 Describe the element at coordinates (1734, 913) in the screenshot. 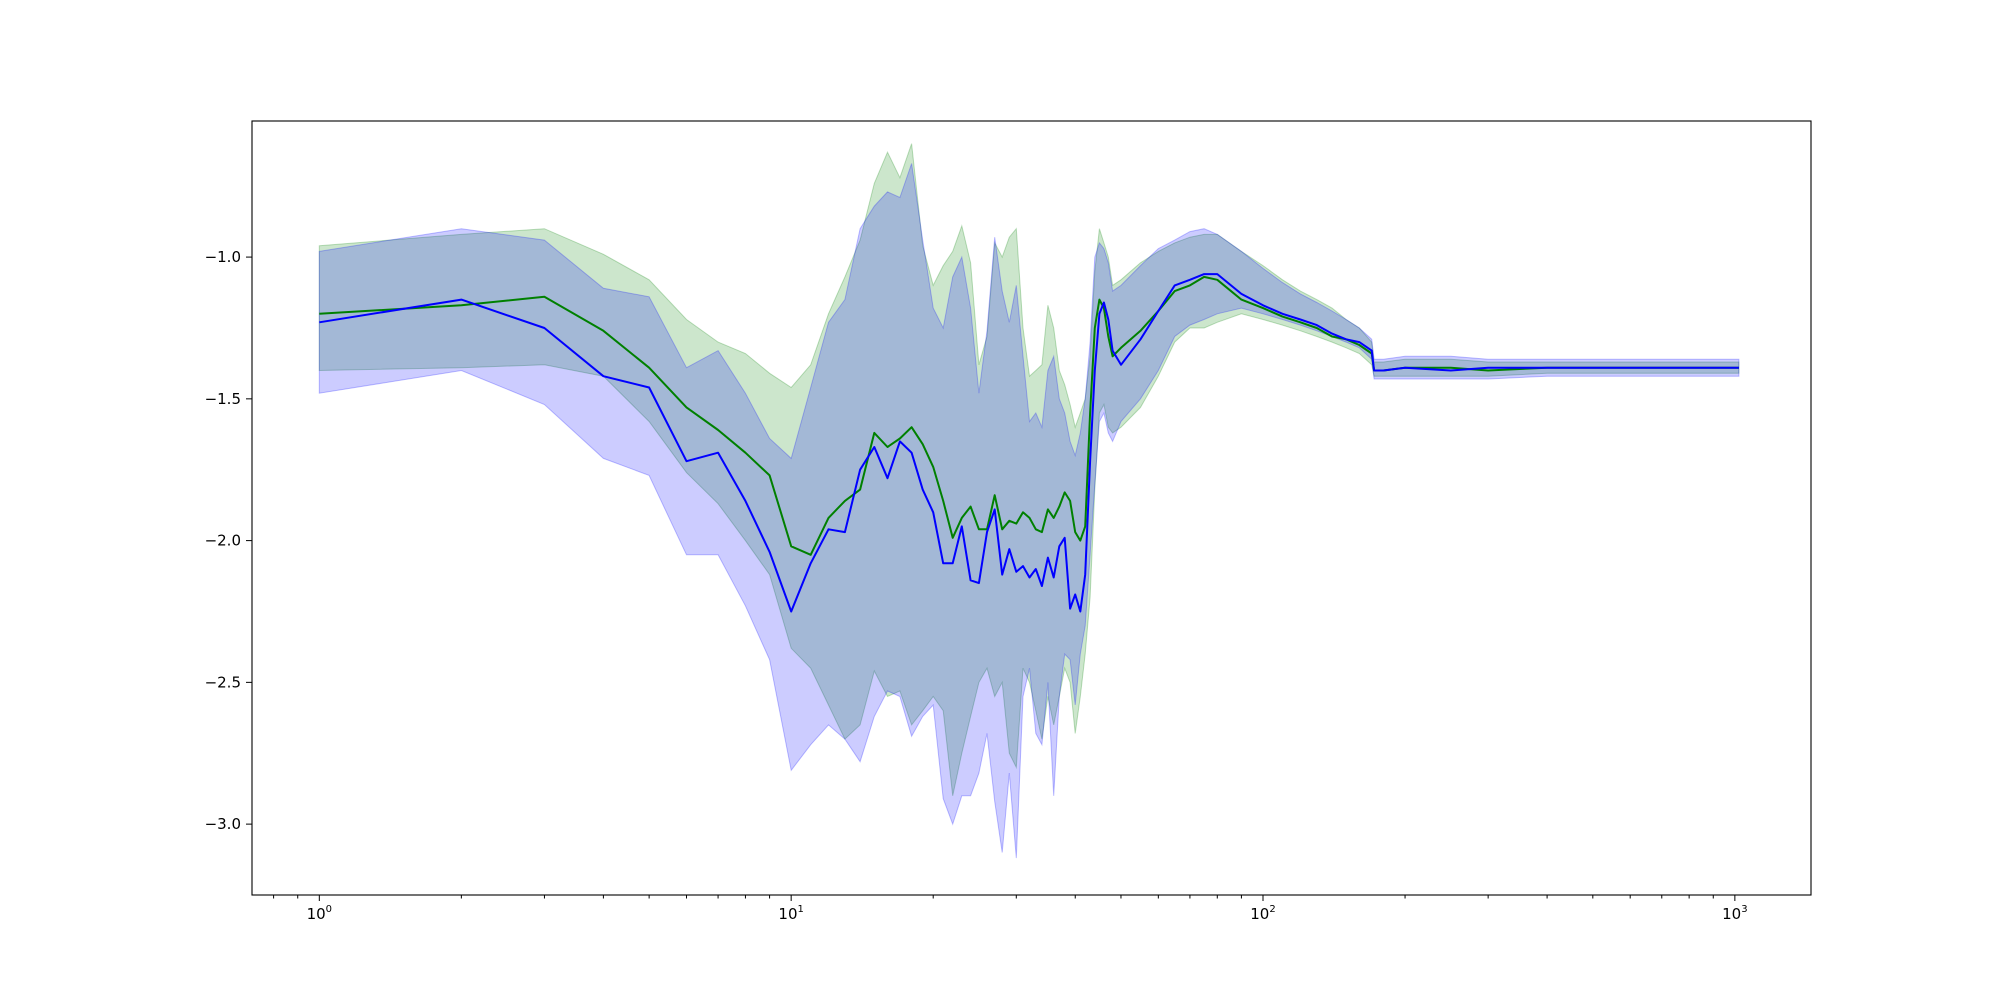

I see `x-tick-label: 10³` at that location.